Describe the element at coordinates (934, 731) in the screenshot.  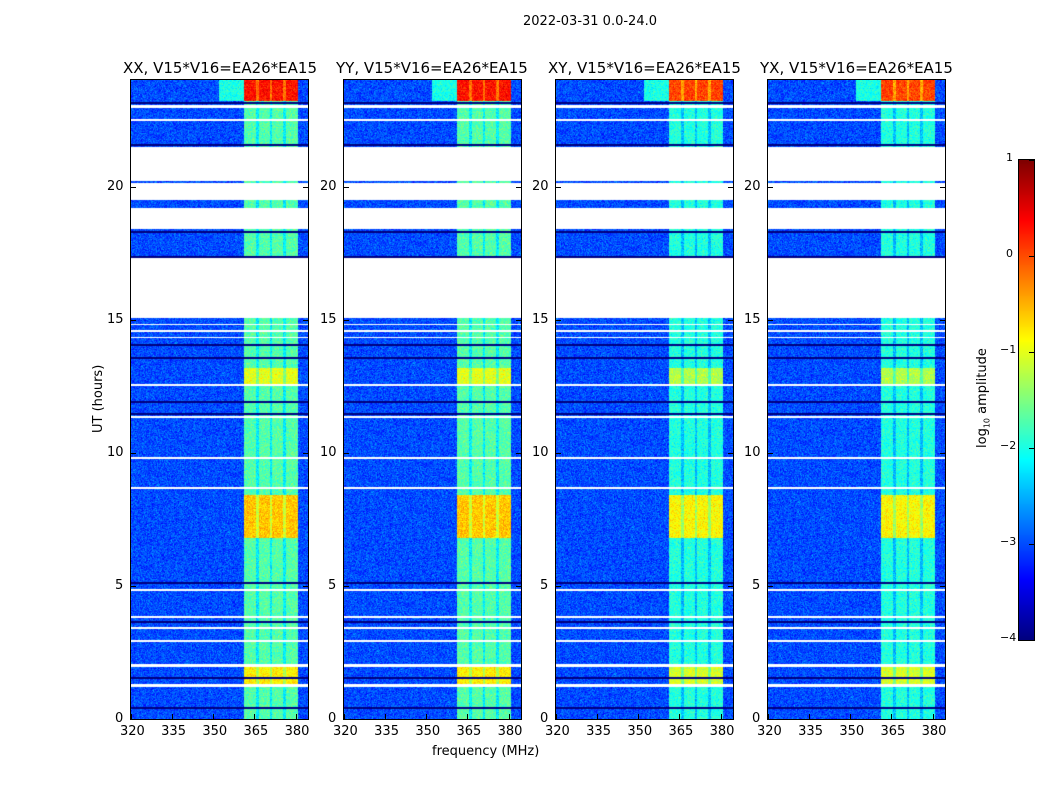
I see `x-tick-label-3-4: 380` at that location.